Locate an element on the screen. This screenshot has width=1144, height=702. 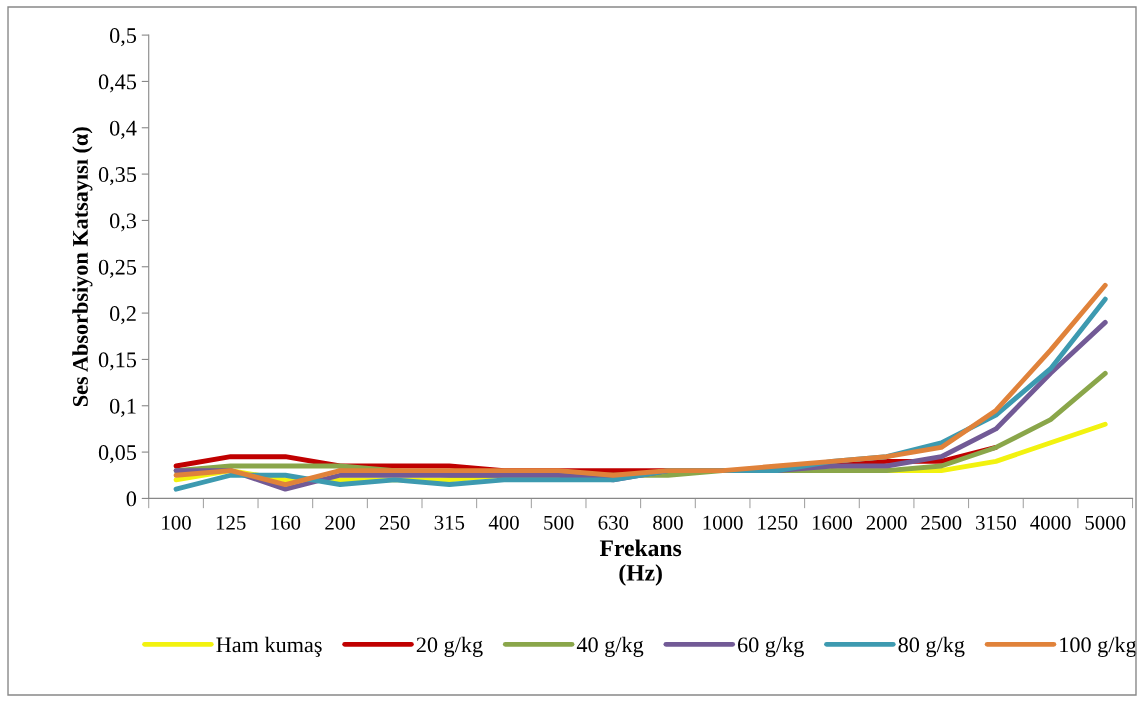
y-tick-label: 0 is located at coordinates (131, 499).